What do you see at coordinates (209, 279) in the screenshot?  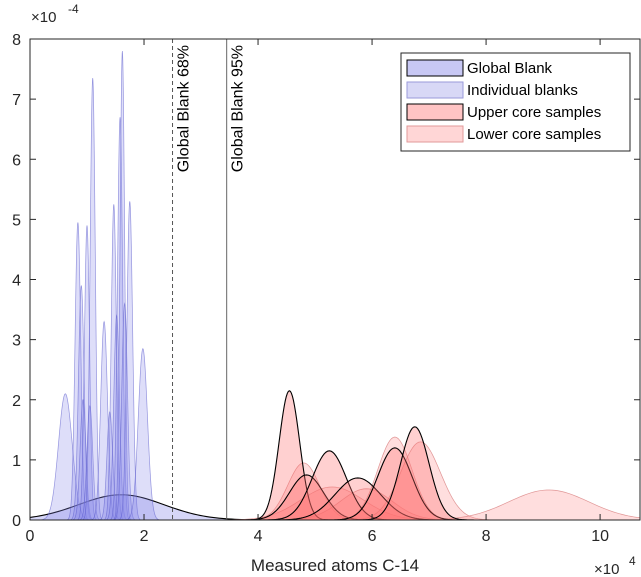 I see `reference-lines: Global Blank 68% Global Blank 95%` at bounding box center [209, 279].